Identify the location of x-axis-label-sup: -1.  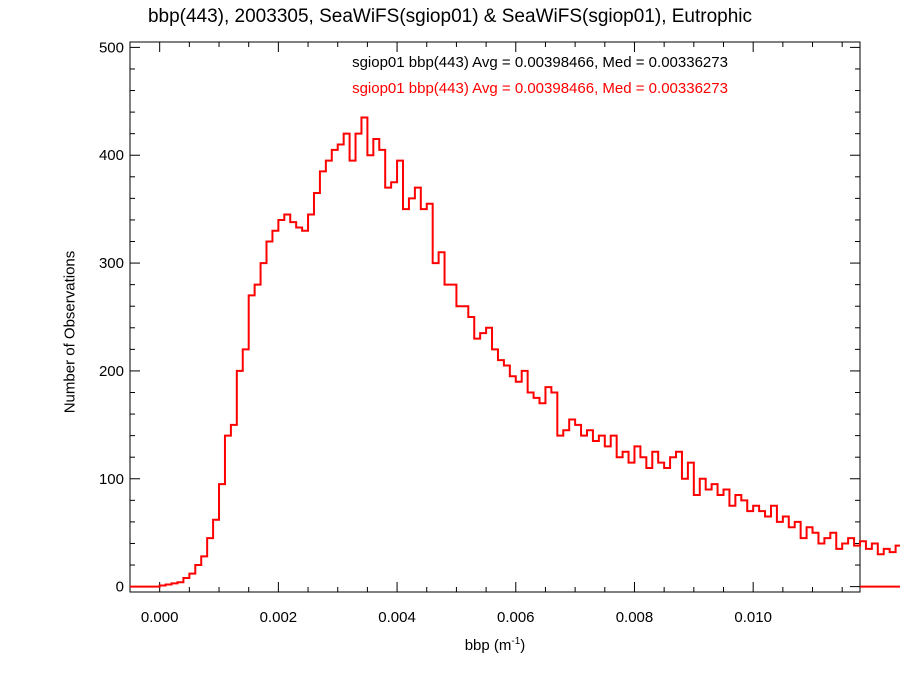
(516, 641).